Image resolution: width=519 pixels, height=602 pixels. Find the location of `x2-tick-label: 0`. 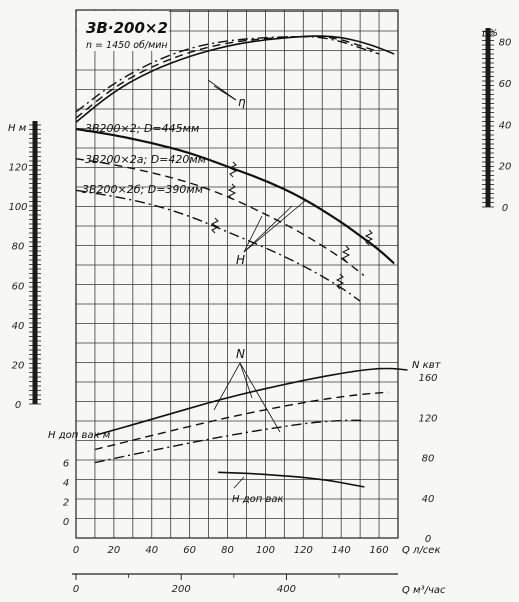

x2-tick-label: 0 is located at coordinates (76, 589).